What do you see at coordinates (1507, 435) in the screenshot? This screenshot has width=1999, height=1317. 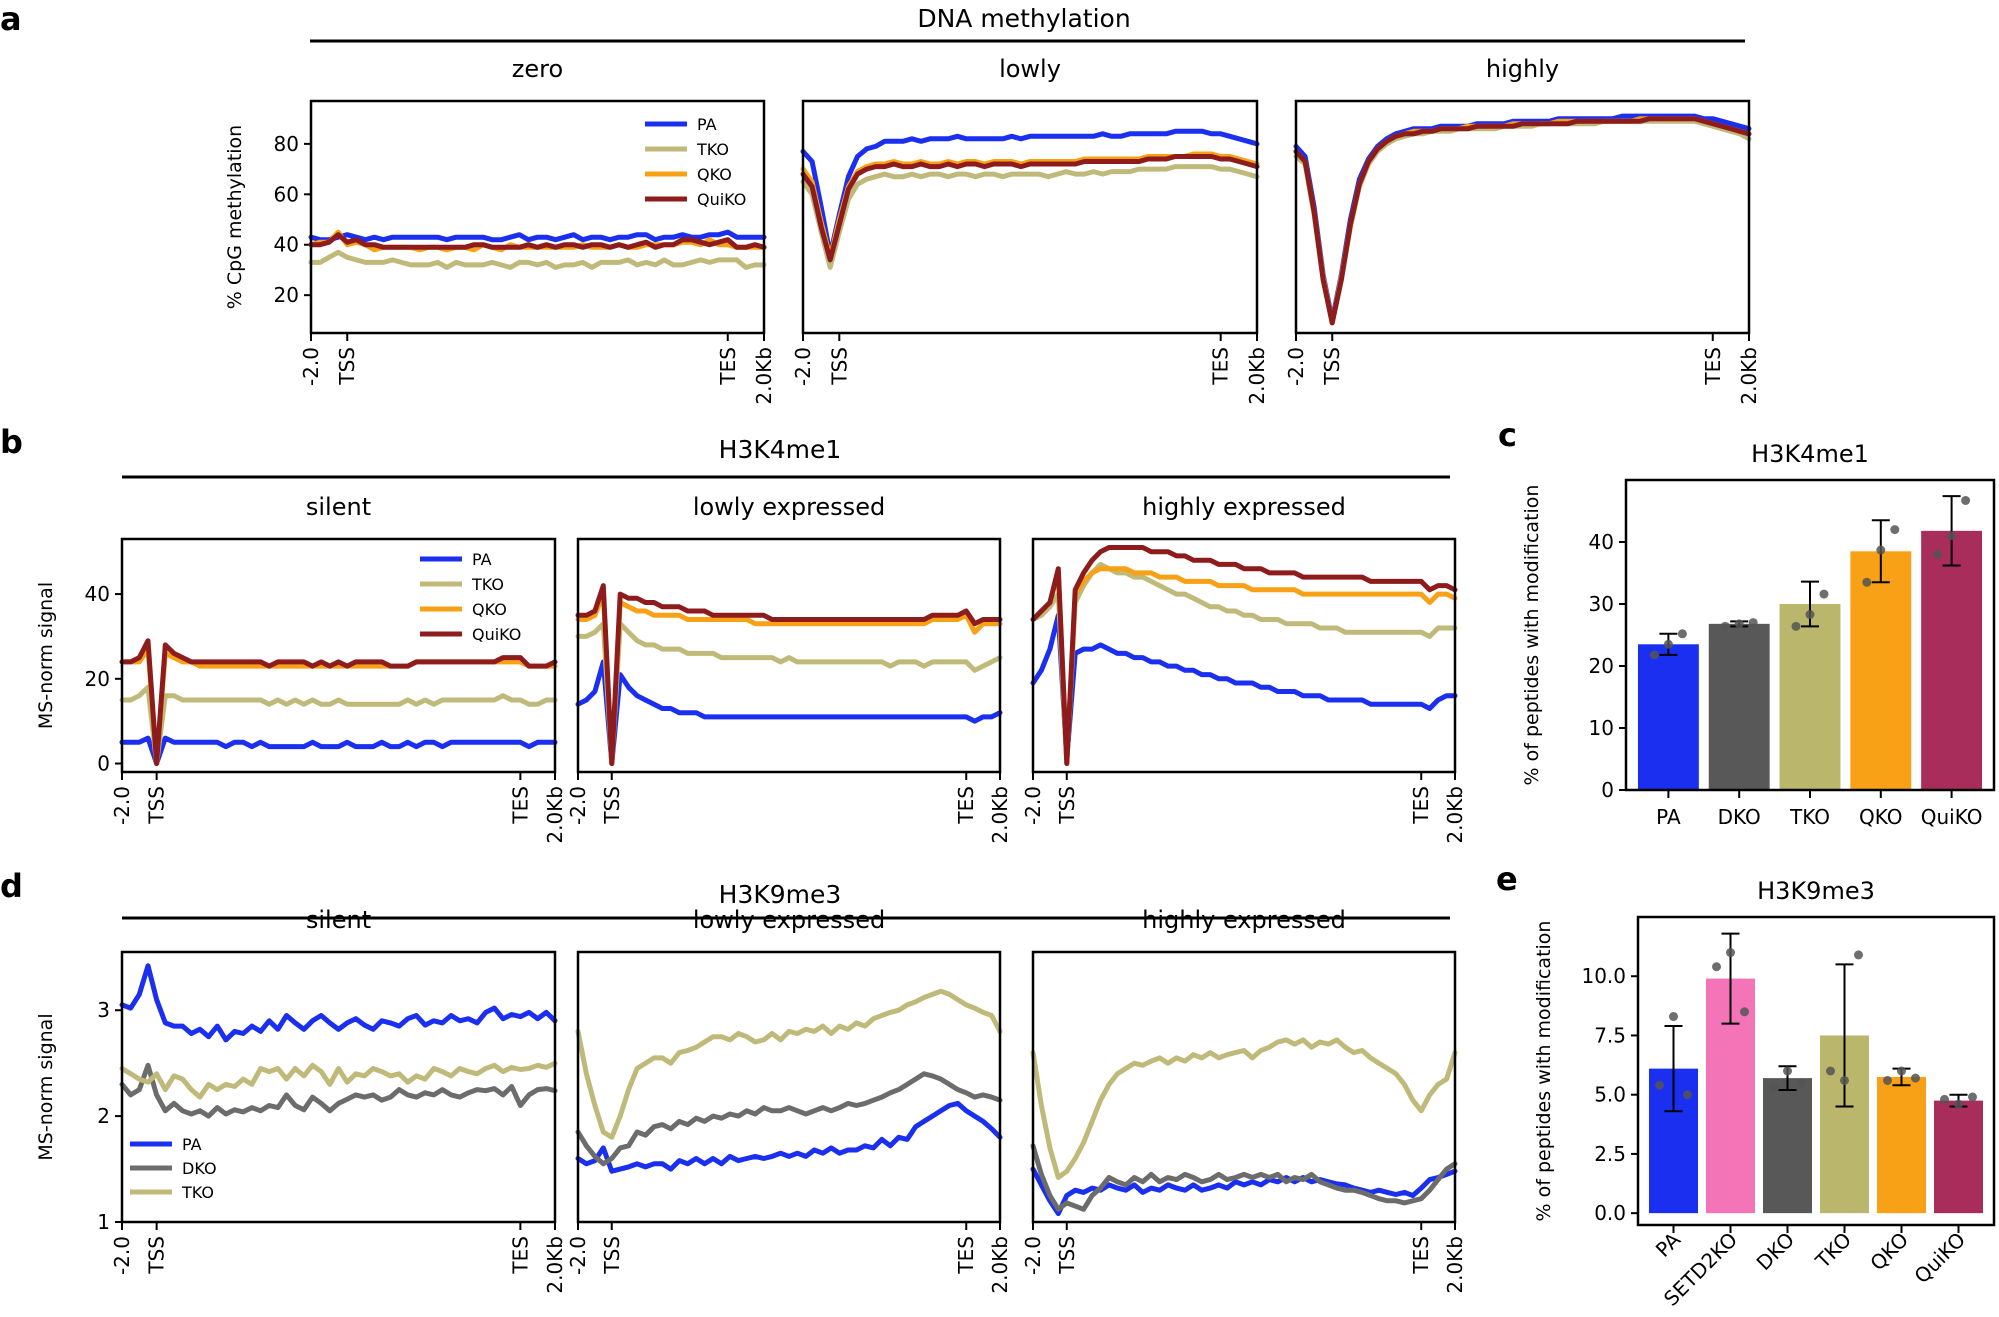 I see `panel-letter-c: c` at bounding box center [1507, 435].